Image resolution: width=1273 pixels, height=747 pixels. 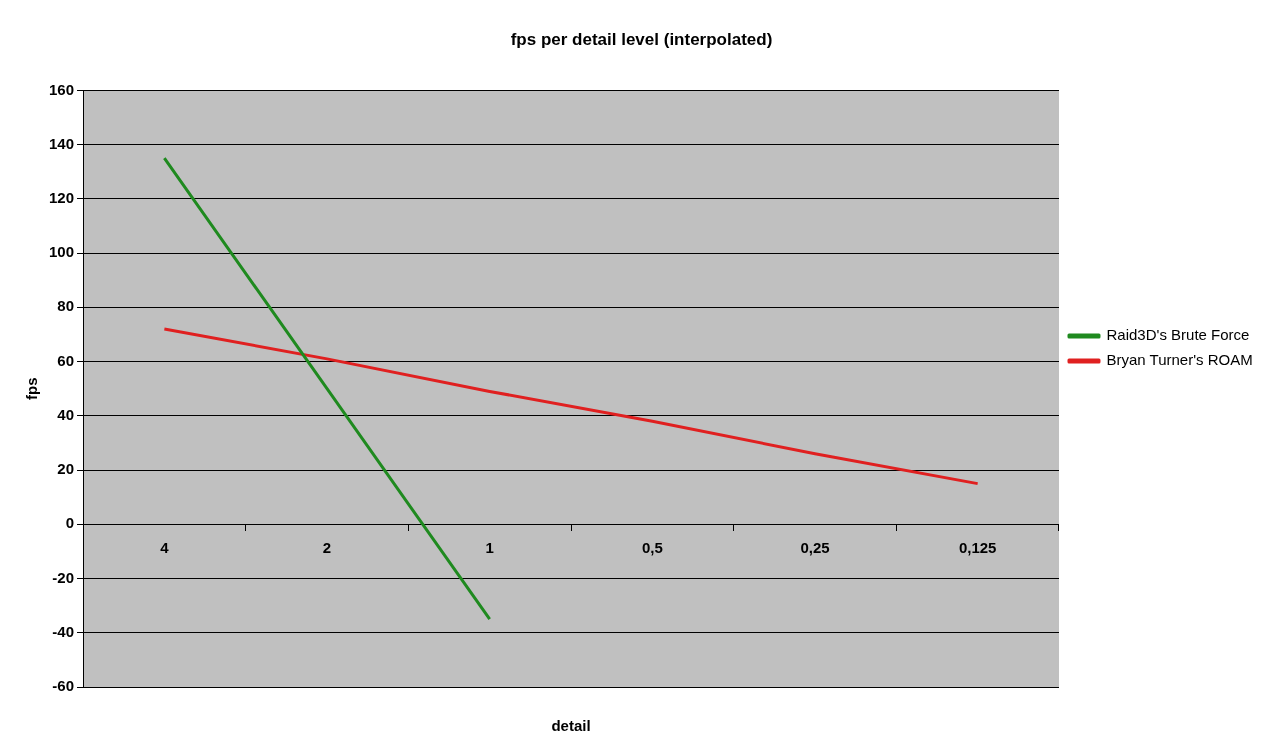 What do you see at coordinates (1179, 360) in the screenshot?
I see `legend-label: Bryan Turner's ROAM` at bounding box center [1179, 360].